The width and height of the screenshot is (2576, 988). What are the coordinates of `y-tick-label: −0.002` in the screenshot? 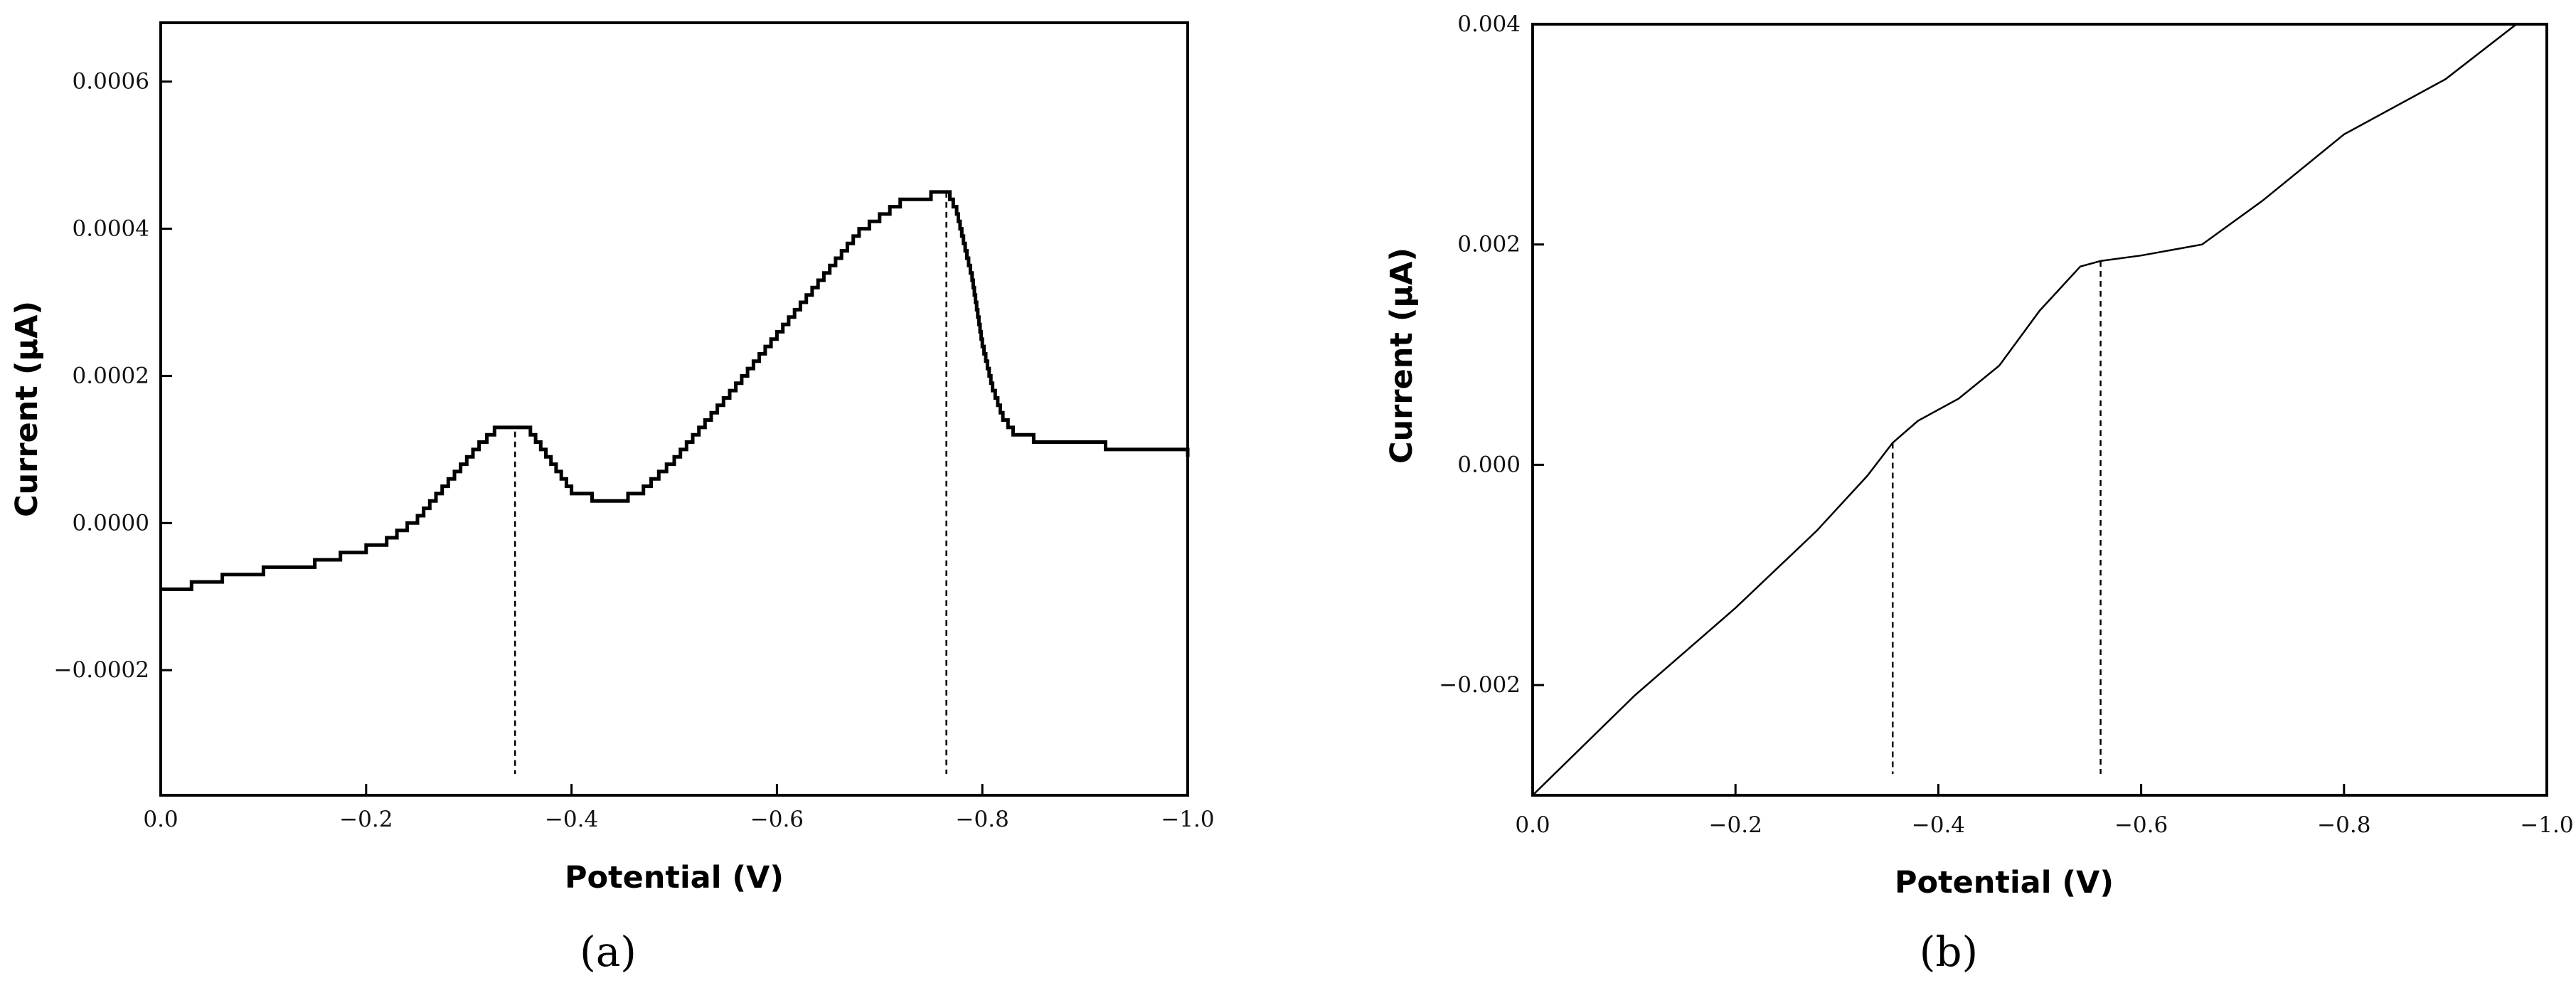 It's located at (1480, 685).